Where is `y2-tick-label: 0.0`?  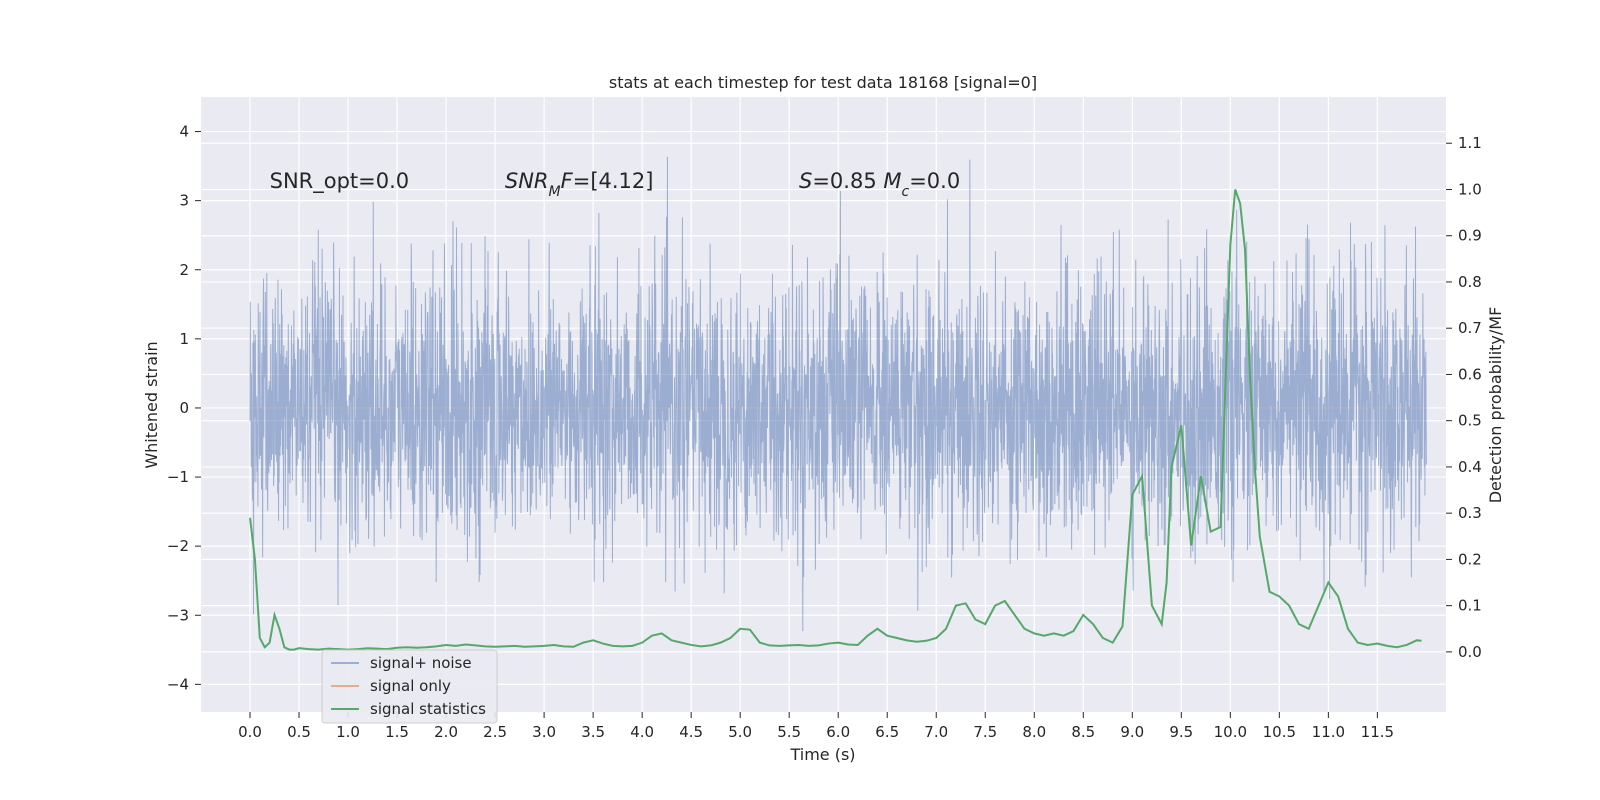
y2-tick-label: 0.0 is located at coordinates (1470, 652).